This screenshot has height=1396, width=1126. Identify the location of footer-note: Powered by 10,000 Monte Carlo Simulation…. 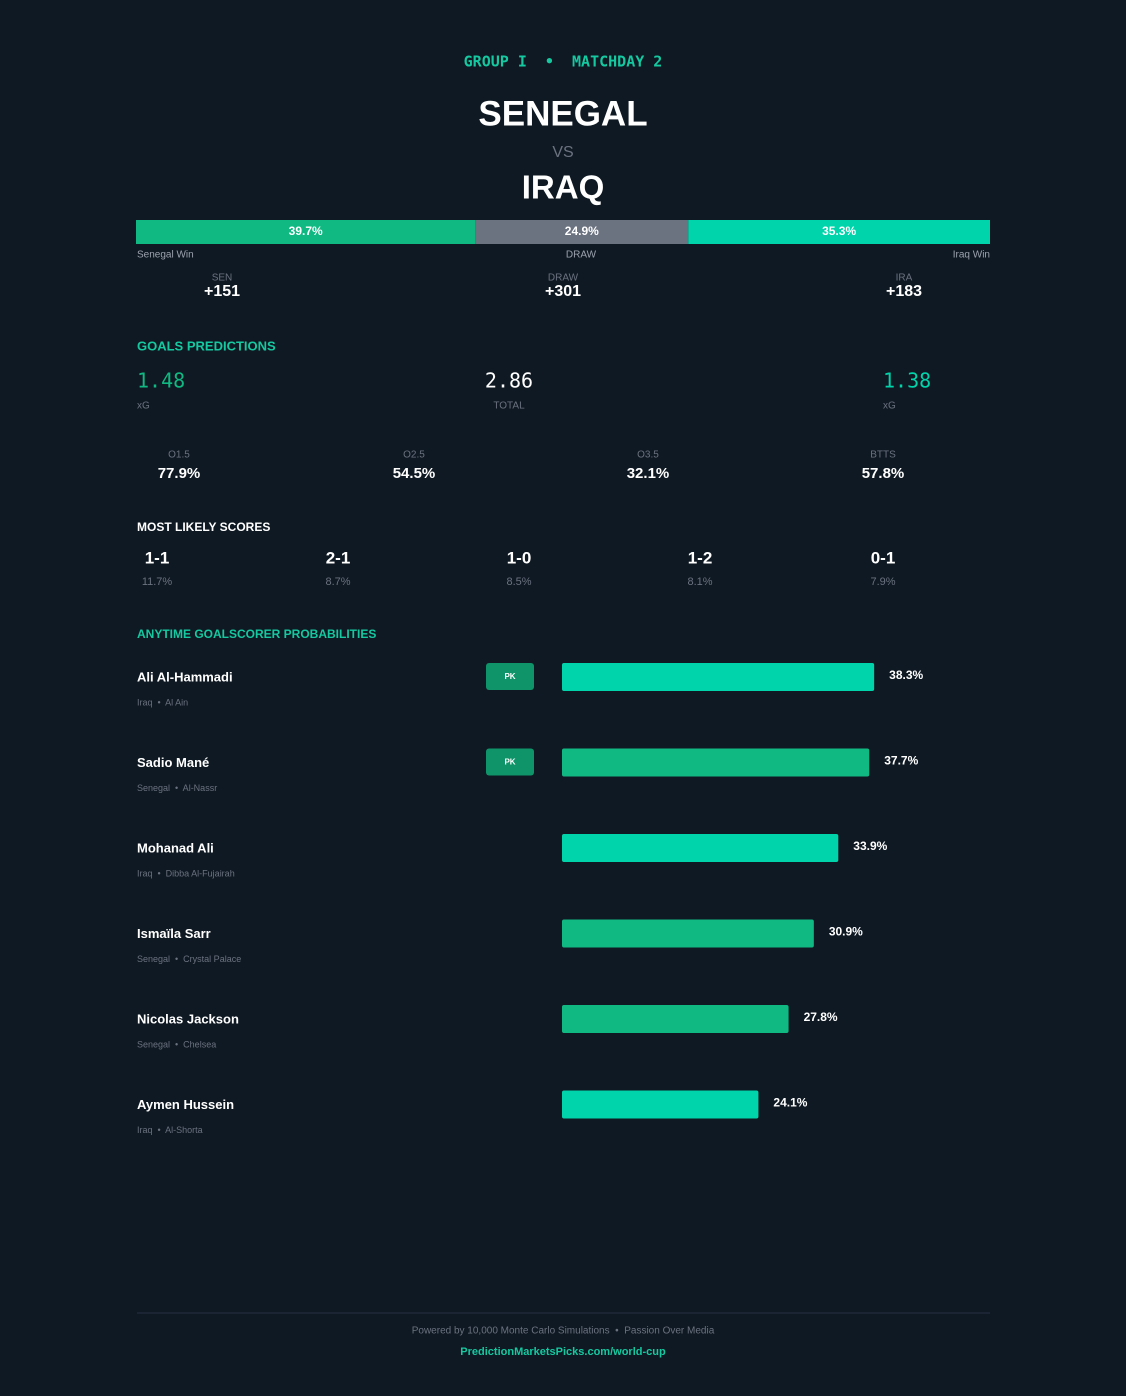
(563, 1331).